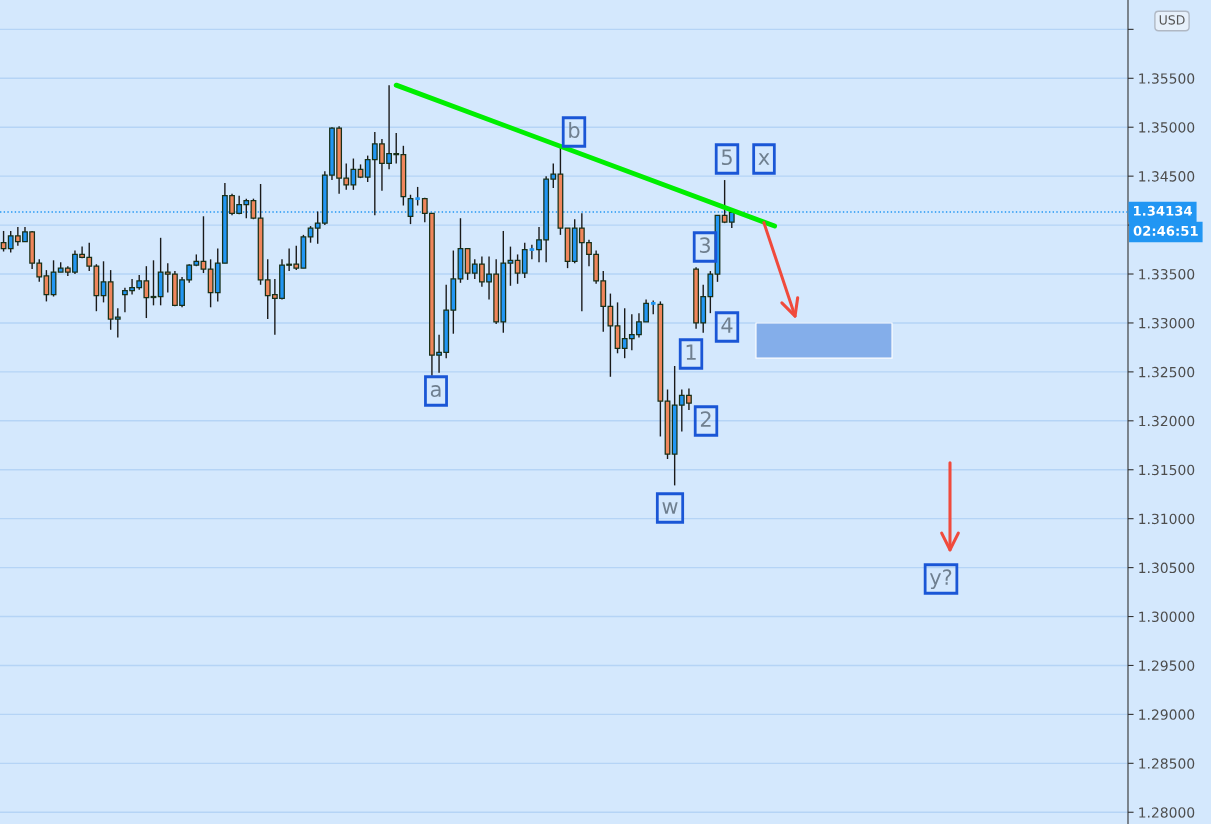 The height and width of the screenshot is (824, 1211). What do you see at coordinates (1167, 78) in the screenshot?
I see `y-tick-label: 1.35500` at bounding box center [1167, 78].